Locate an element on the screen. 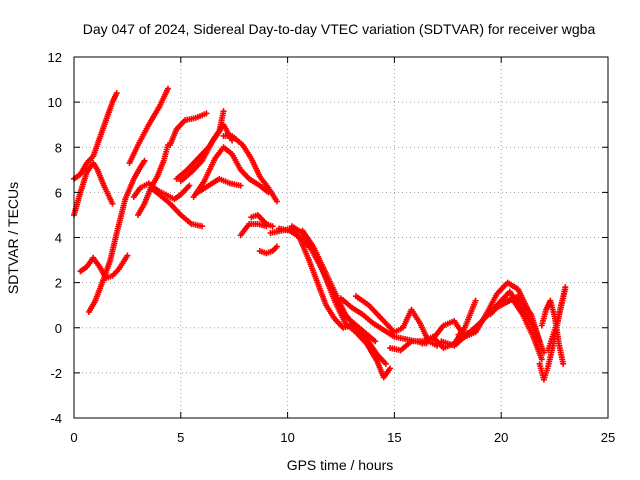  y-tick-label: 8 is located at coordinates (58, 147).